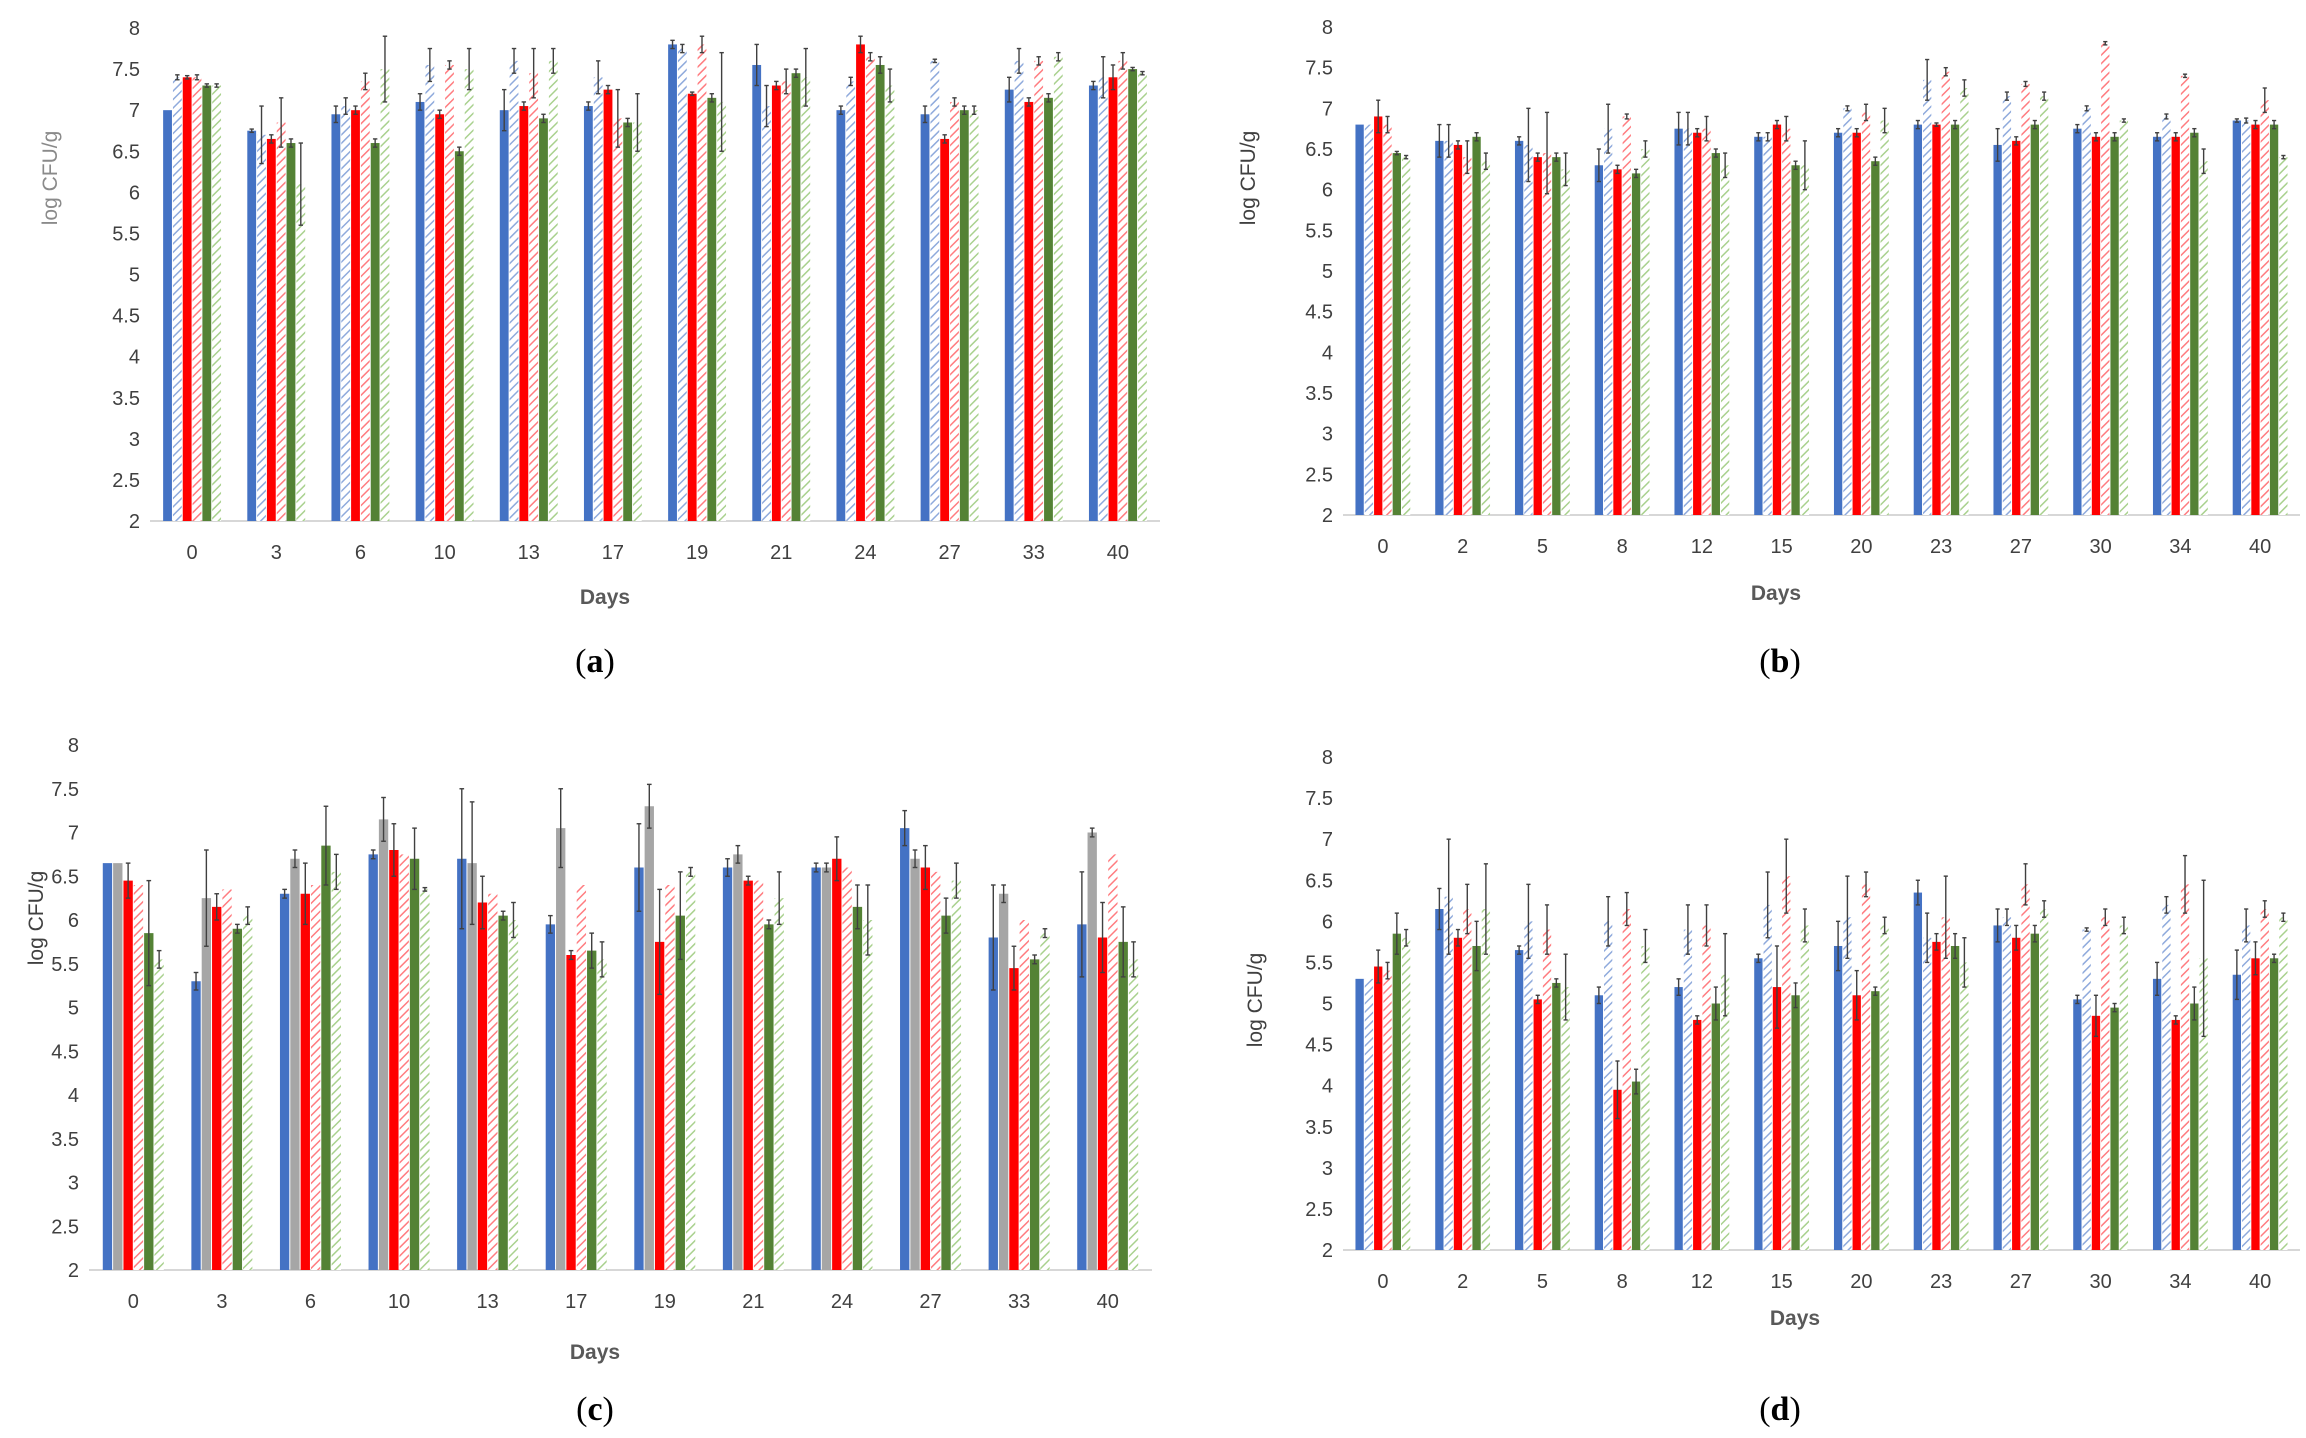 This screenshot has width=2306, height=1438. What do you see at coordinates (310, 1302) in the screenshot?
I see `xtick-label: 6` at bounding box center [310, 1302].